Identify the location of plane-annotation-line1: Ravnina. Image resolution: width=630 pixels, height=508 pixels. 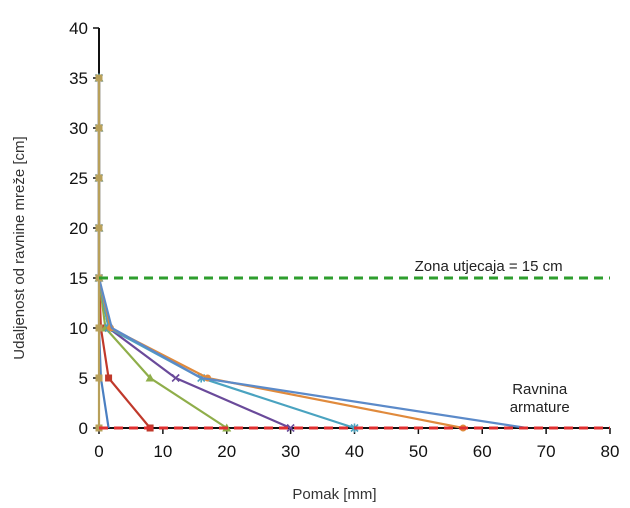
(540, 389).